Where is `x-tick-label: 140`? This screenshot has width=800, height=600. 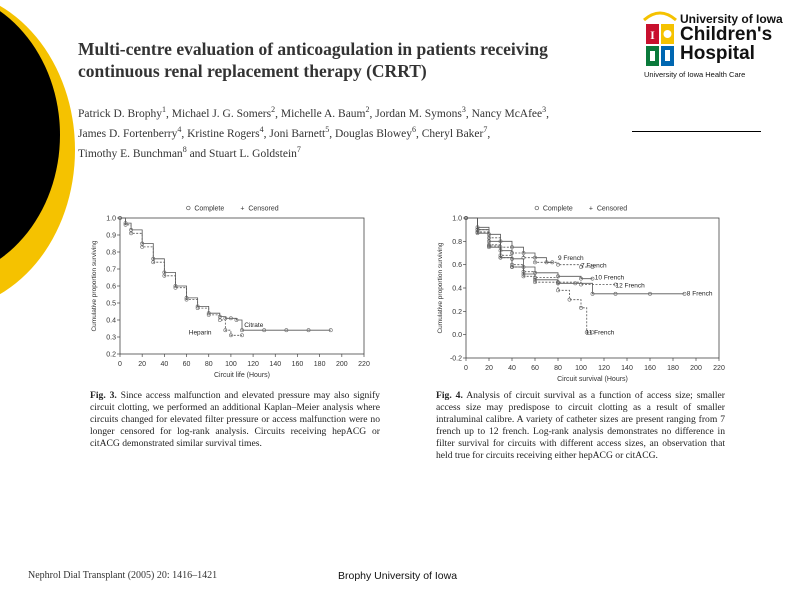 x-tick-label: 140 is located at coordinates (627, 368).